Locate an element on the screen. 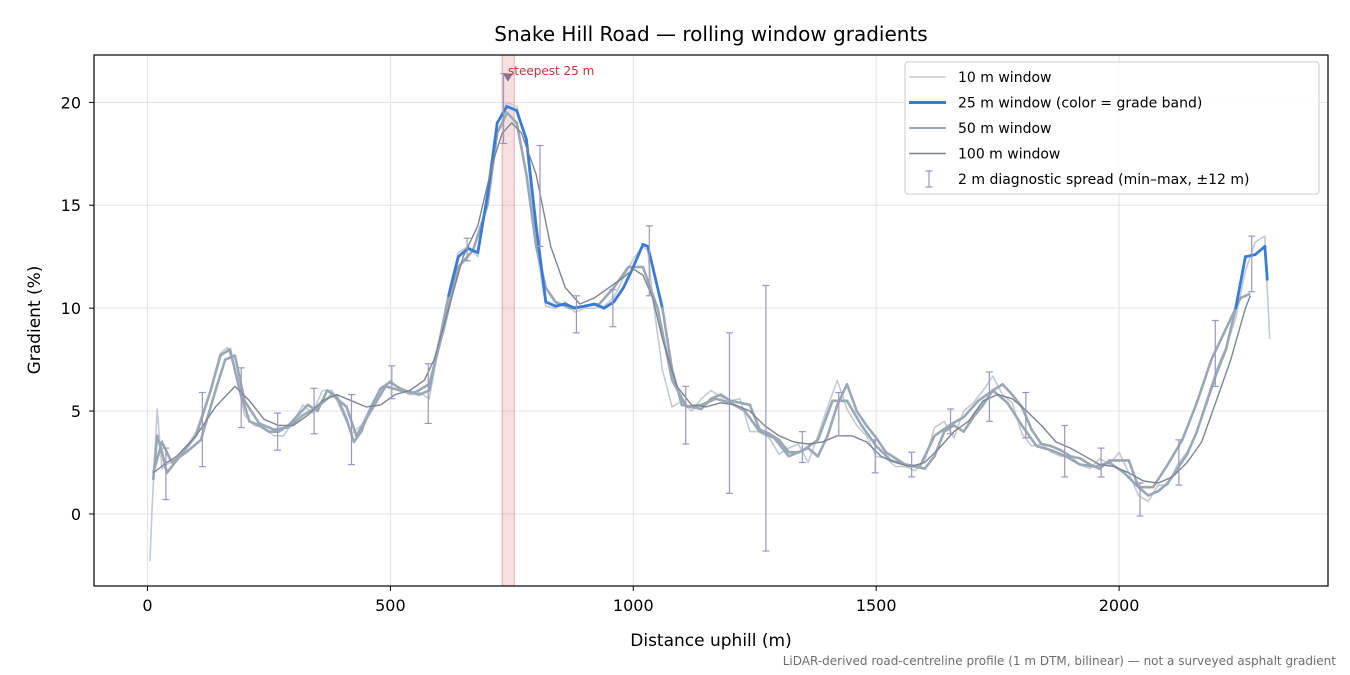 The height and width of the screenshot is (675, 1350). legend-label: 100 m window is located at coordinates (1009, 155).